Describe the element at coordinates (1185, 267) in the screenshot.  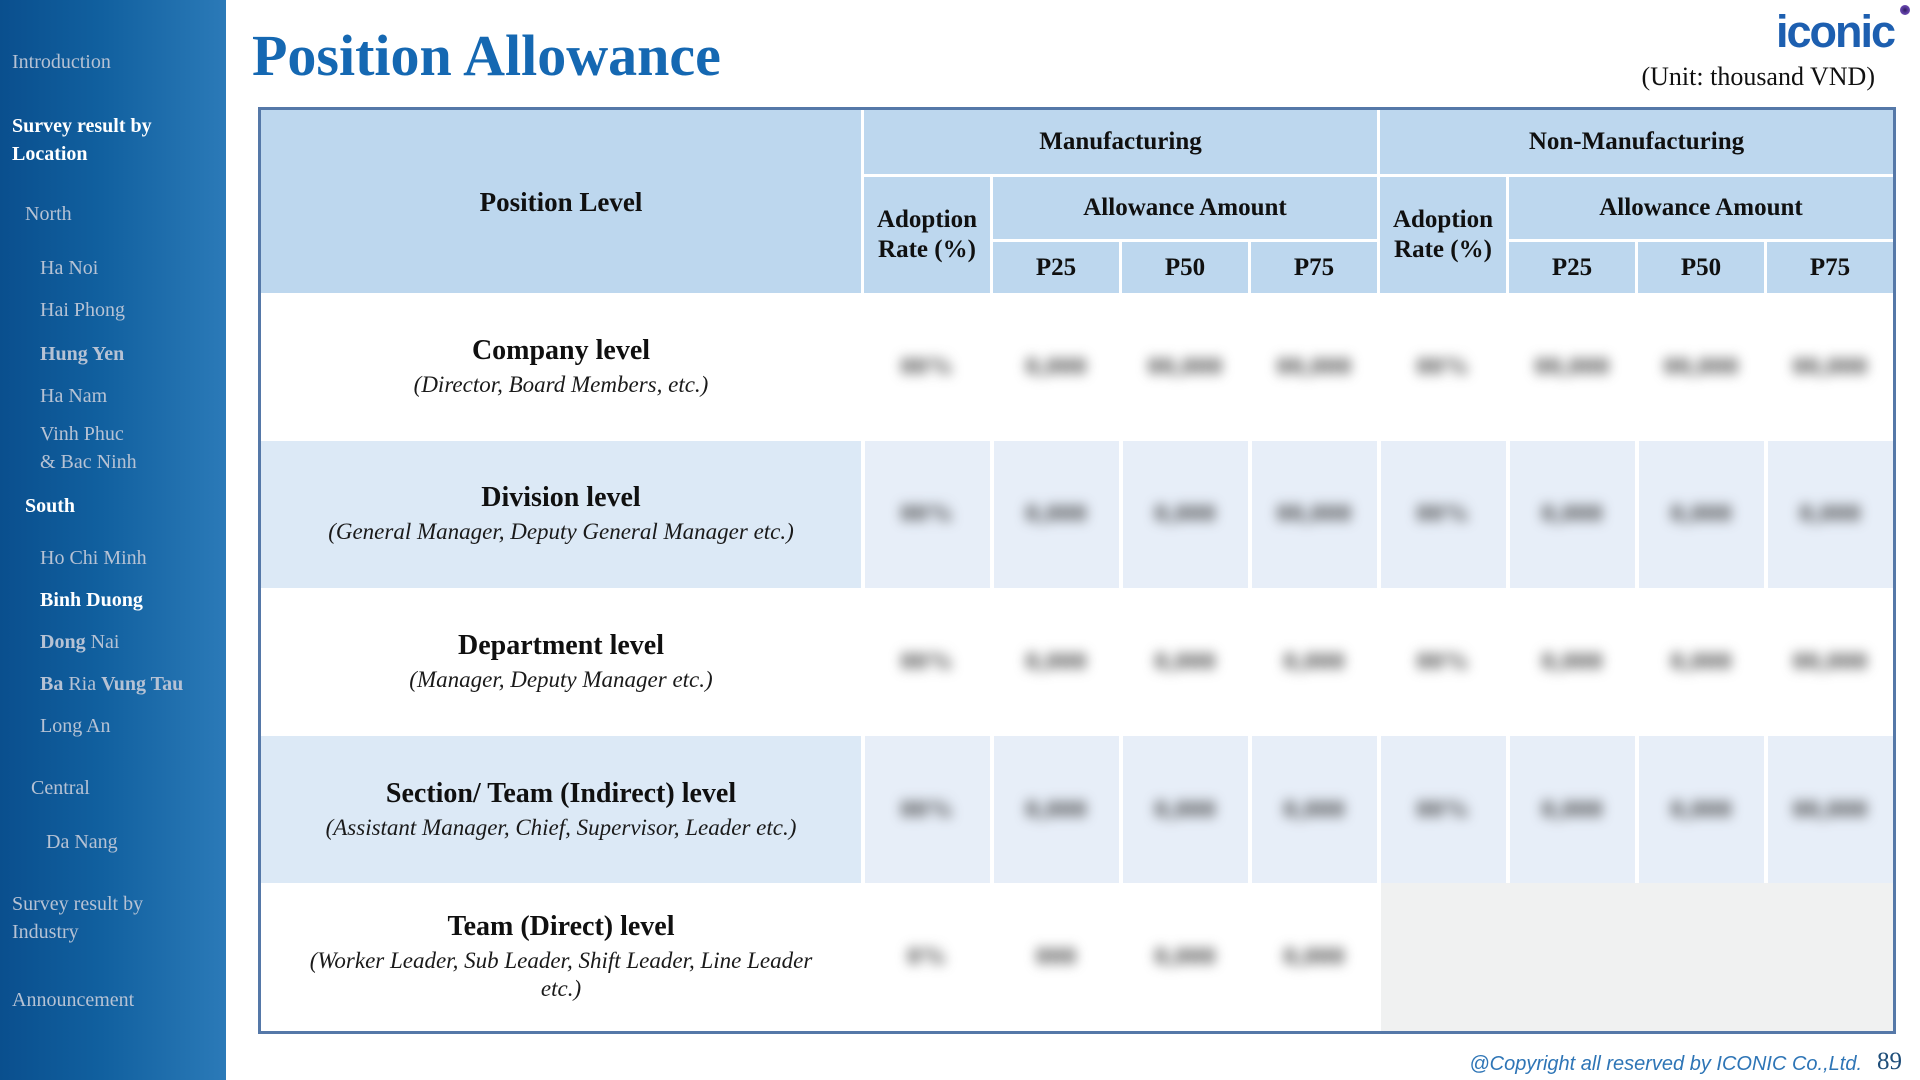
I see `header-p50-mfg: P50` at that location.